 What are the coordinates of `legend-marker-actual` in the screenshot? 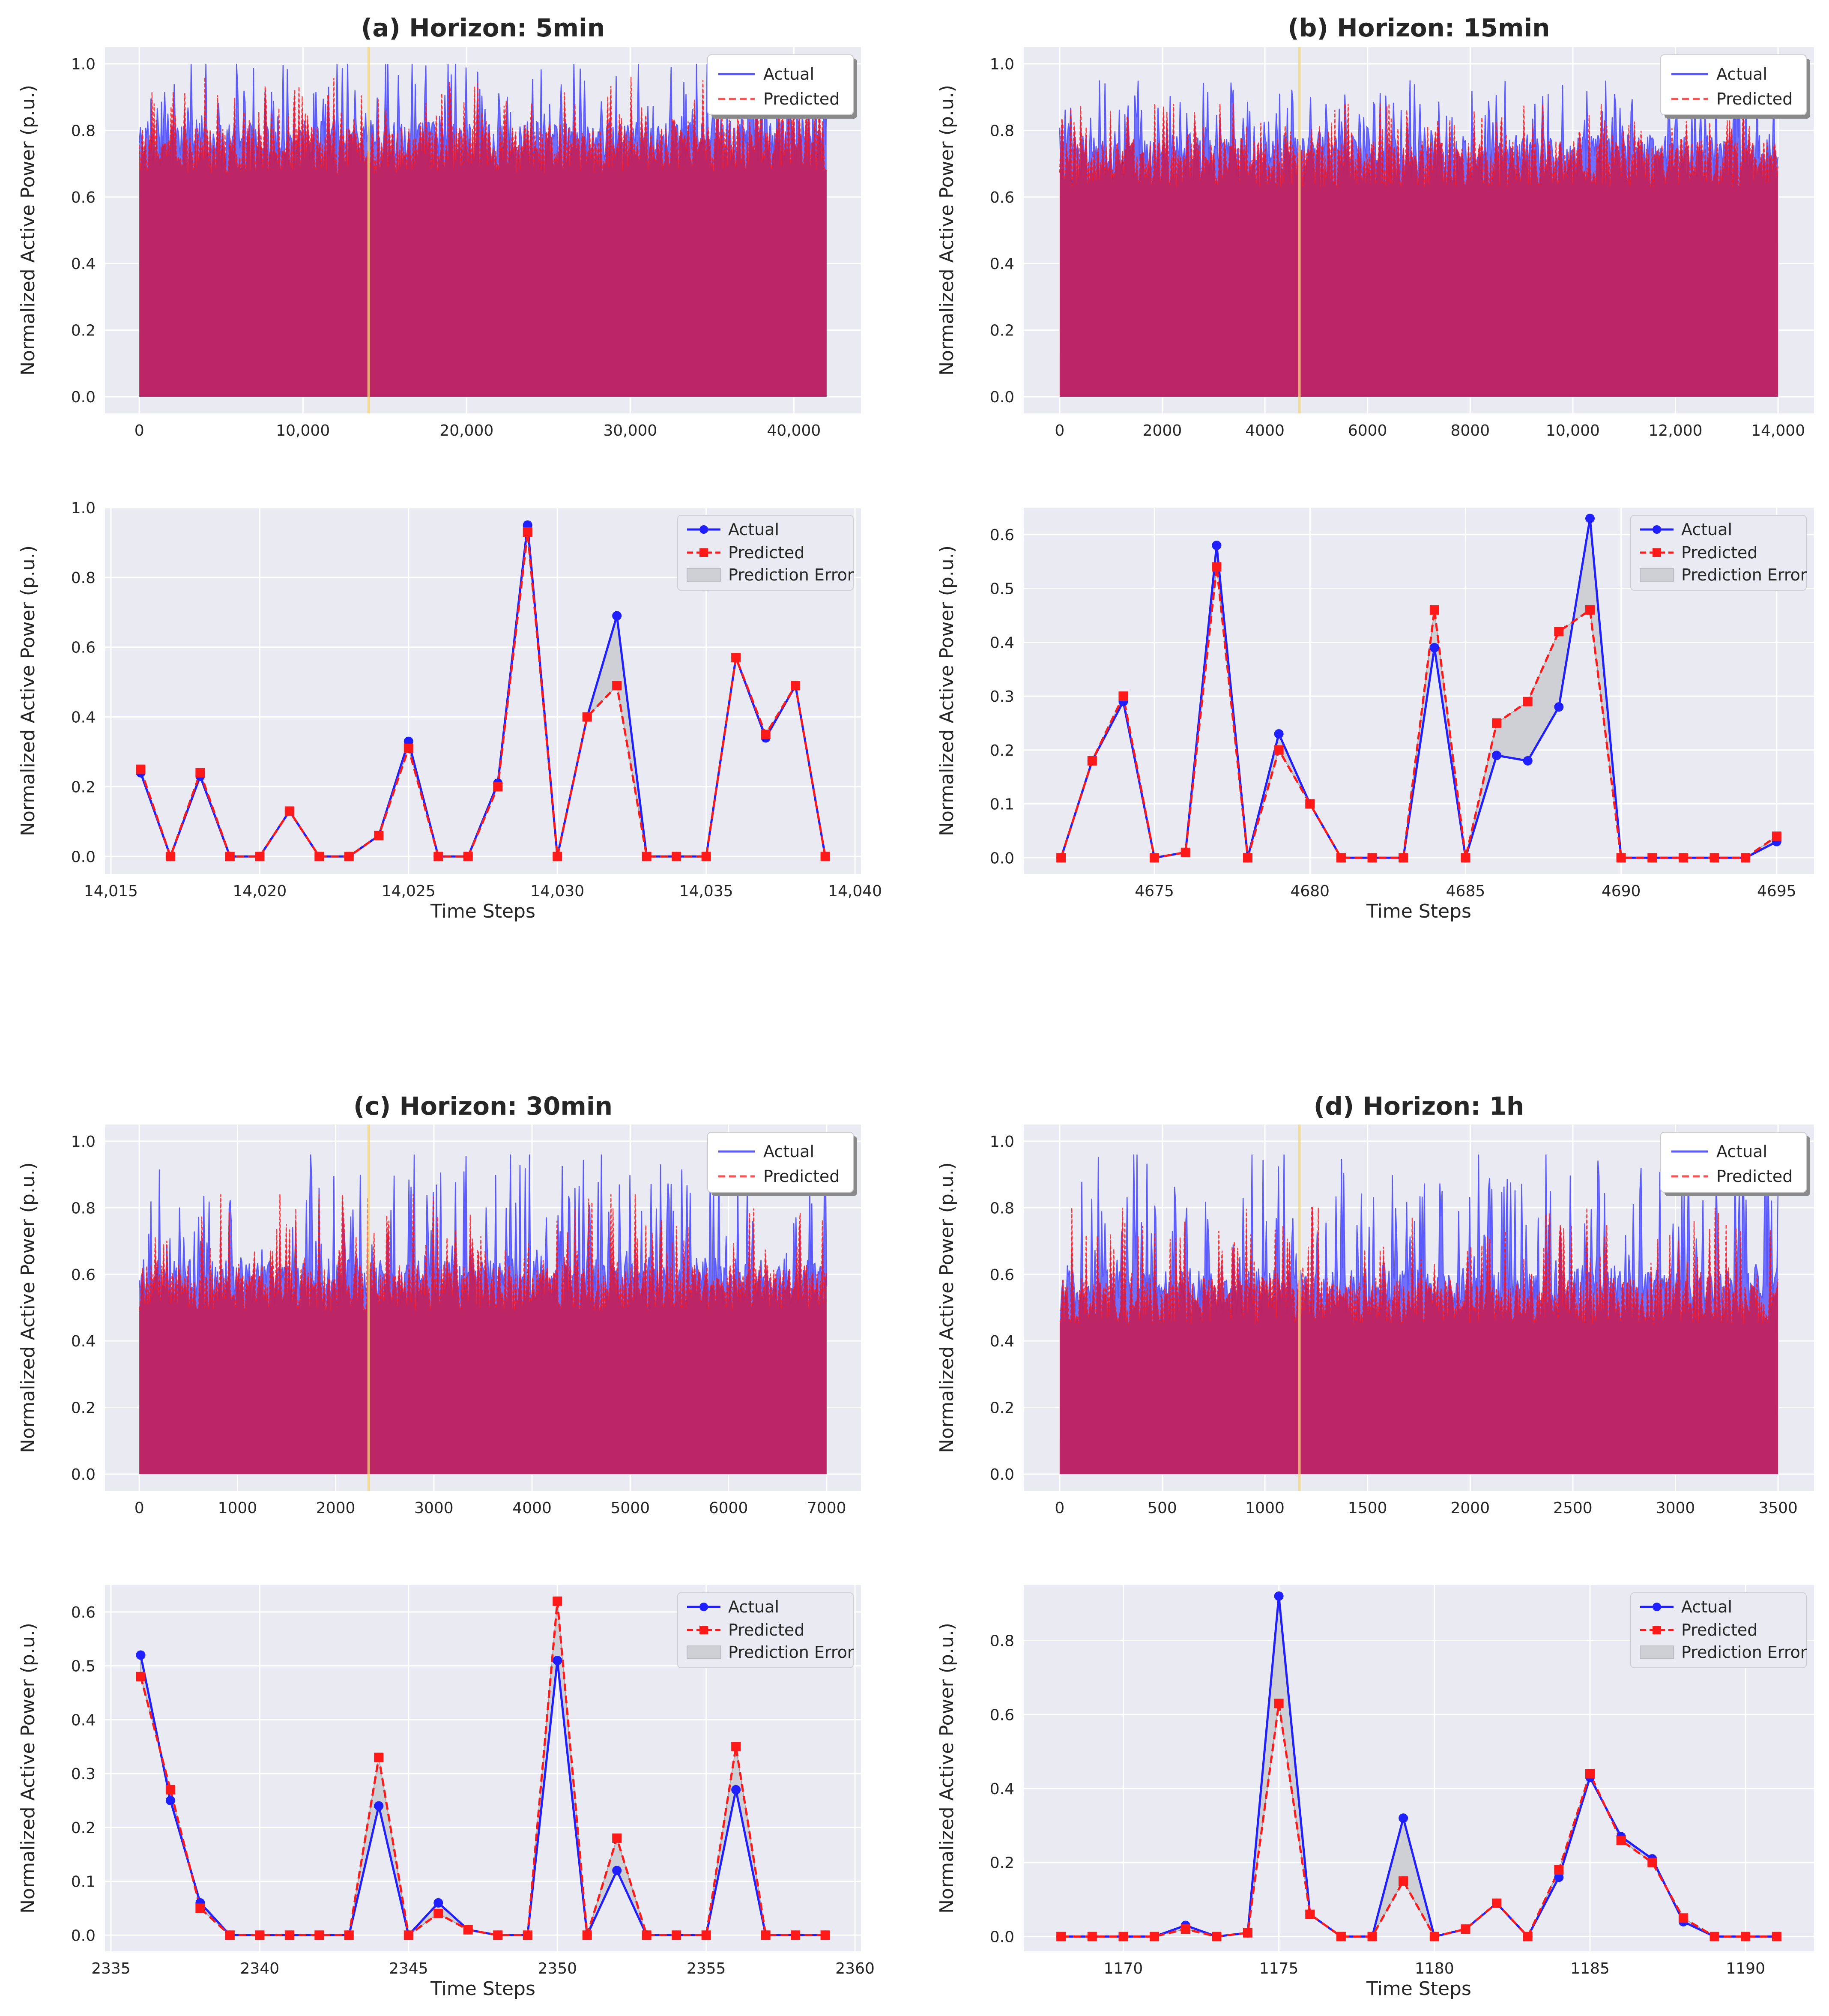 It's located at (703, 529).